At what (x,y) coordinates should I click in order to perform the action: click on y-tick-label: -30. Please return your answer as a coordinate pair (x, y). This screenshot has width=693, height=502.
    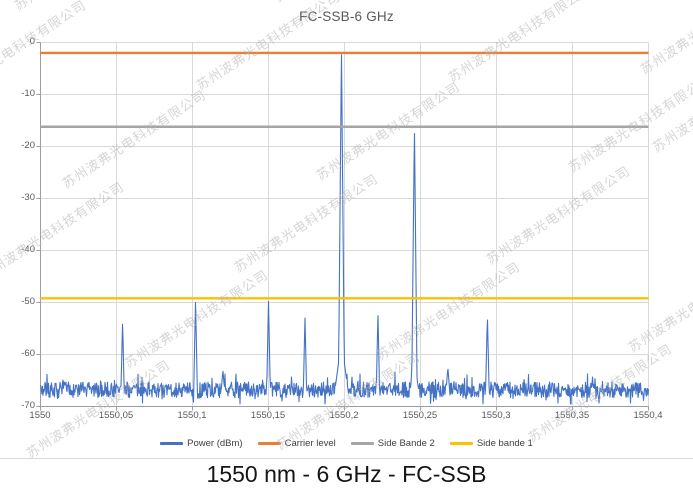
    Looking at the image, I should click on (28, 197).